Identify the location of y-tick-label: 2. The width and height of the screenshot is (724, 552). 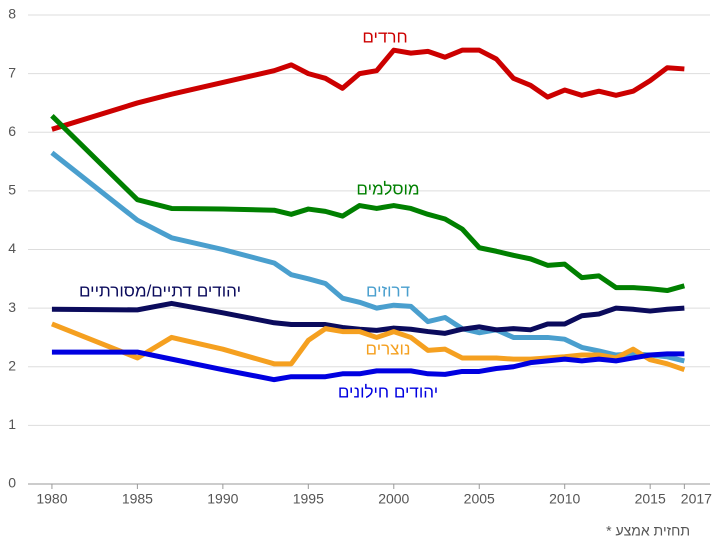
(12, 365).